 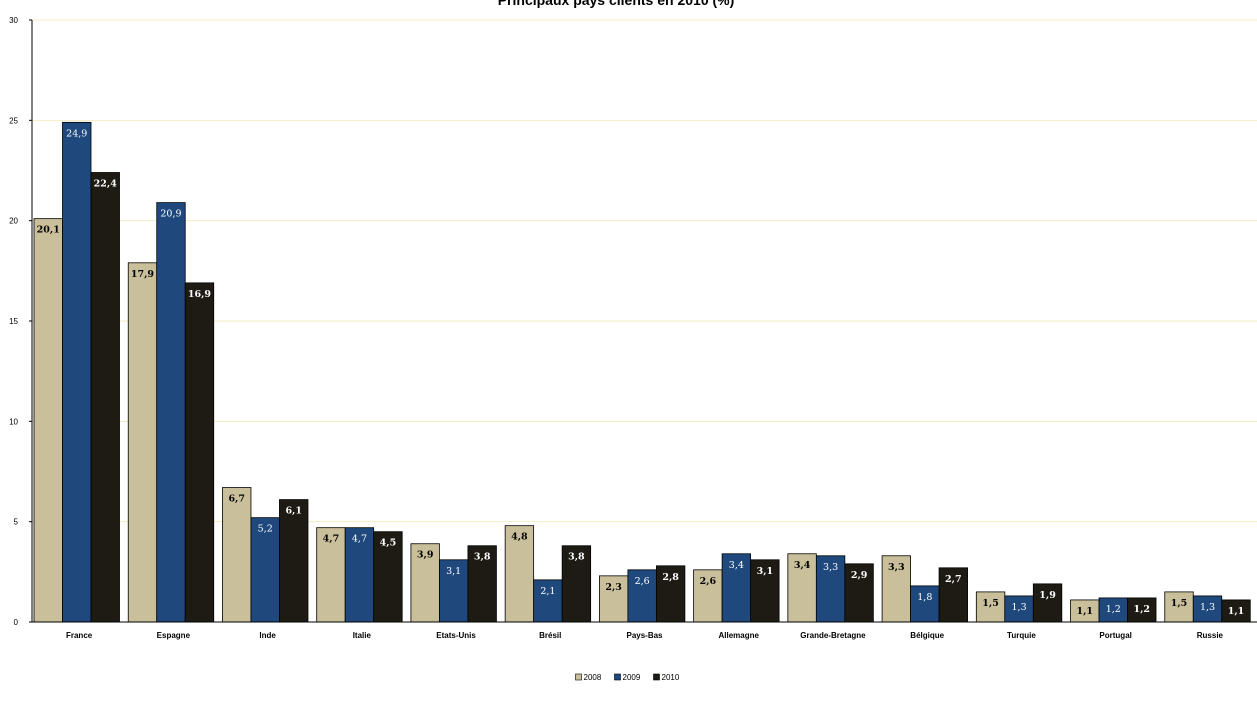 I want to click on data-label-2010-10: 1,9, so click(x=1047, y=595).